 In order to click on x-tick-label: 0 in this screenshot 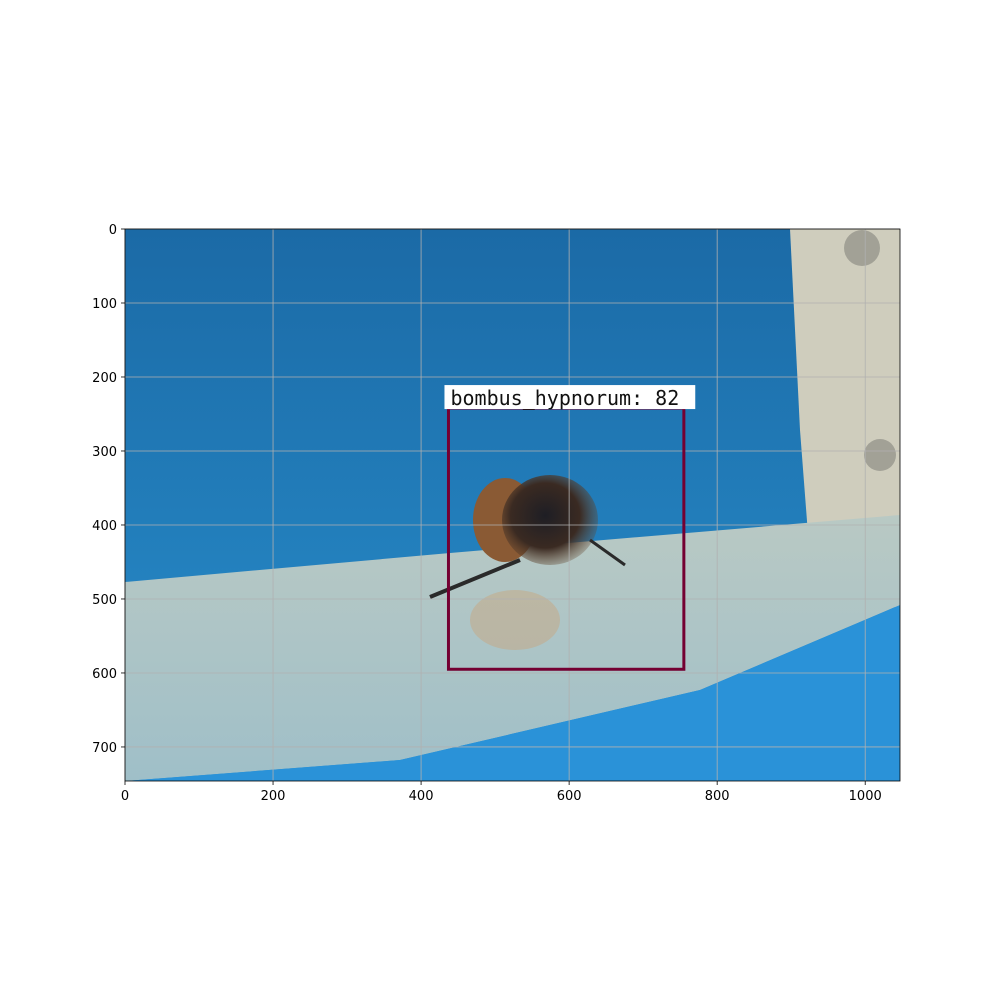, I will do `click(125, 796)`.